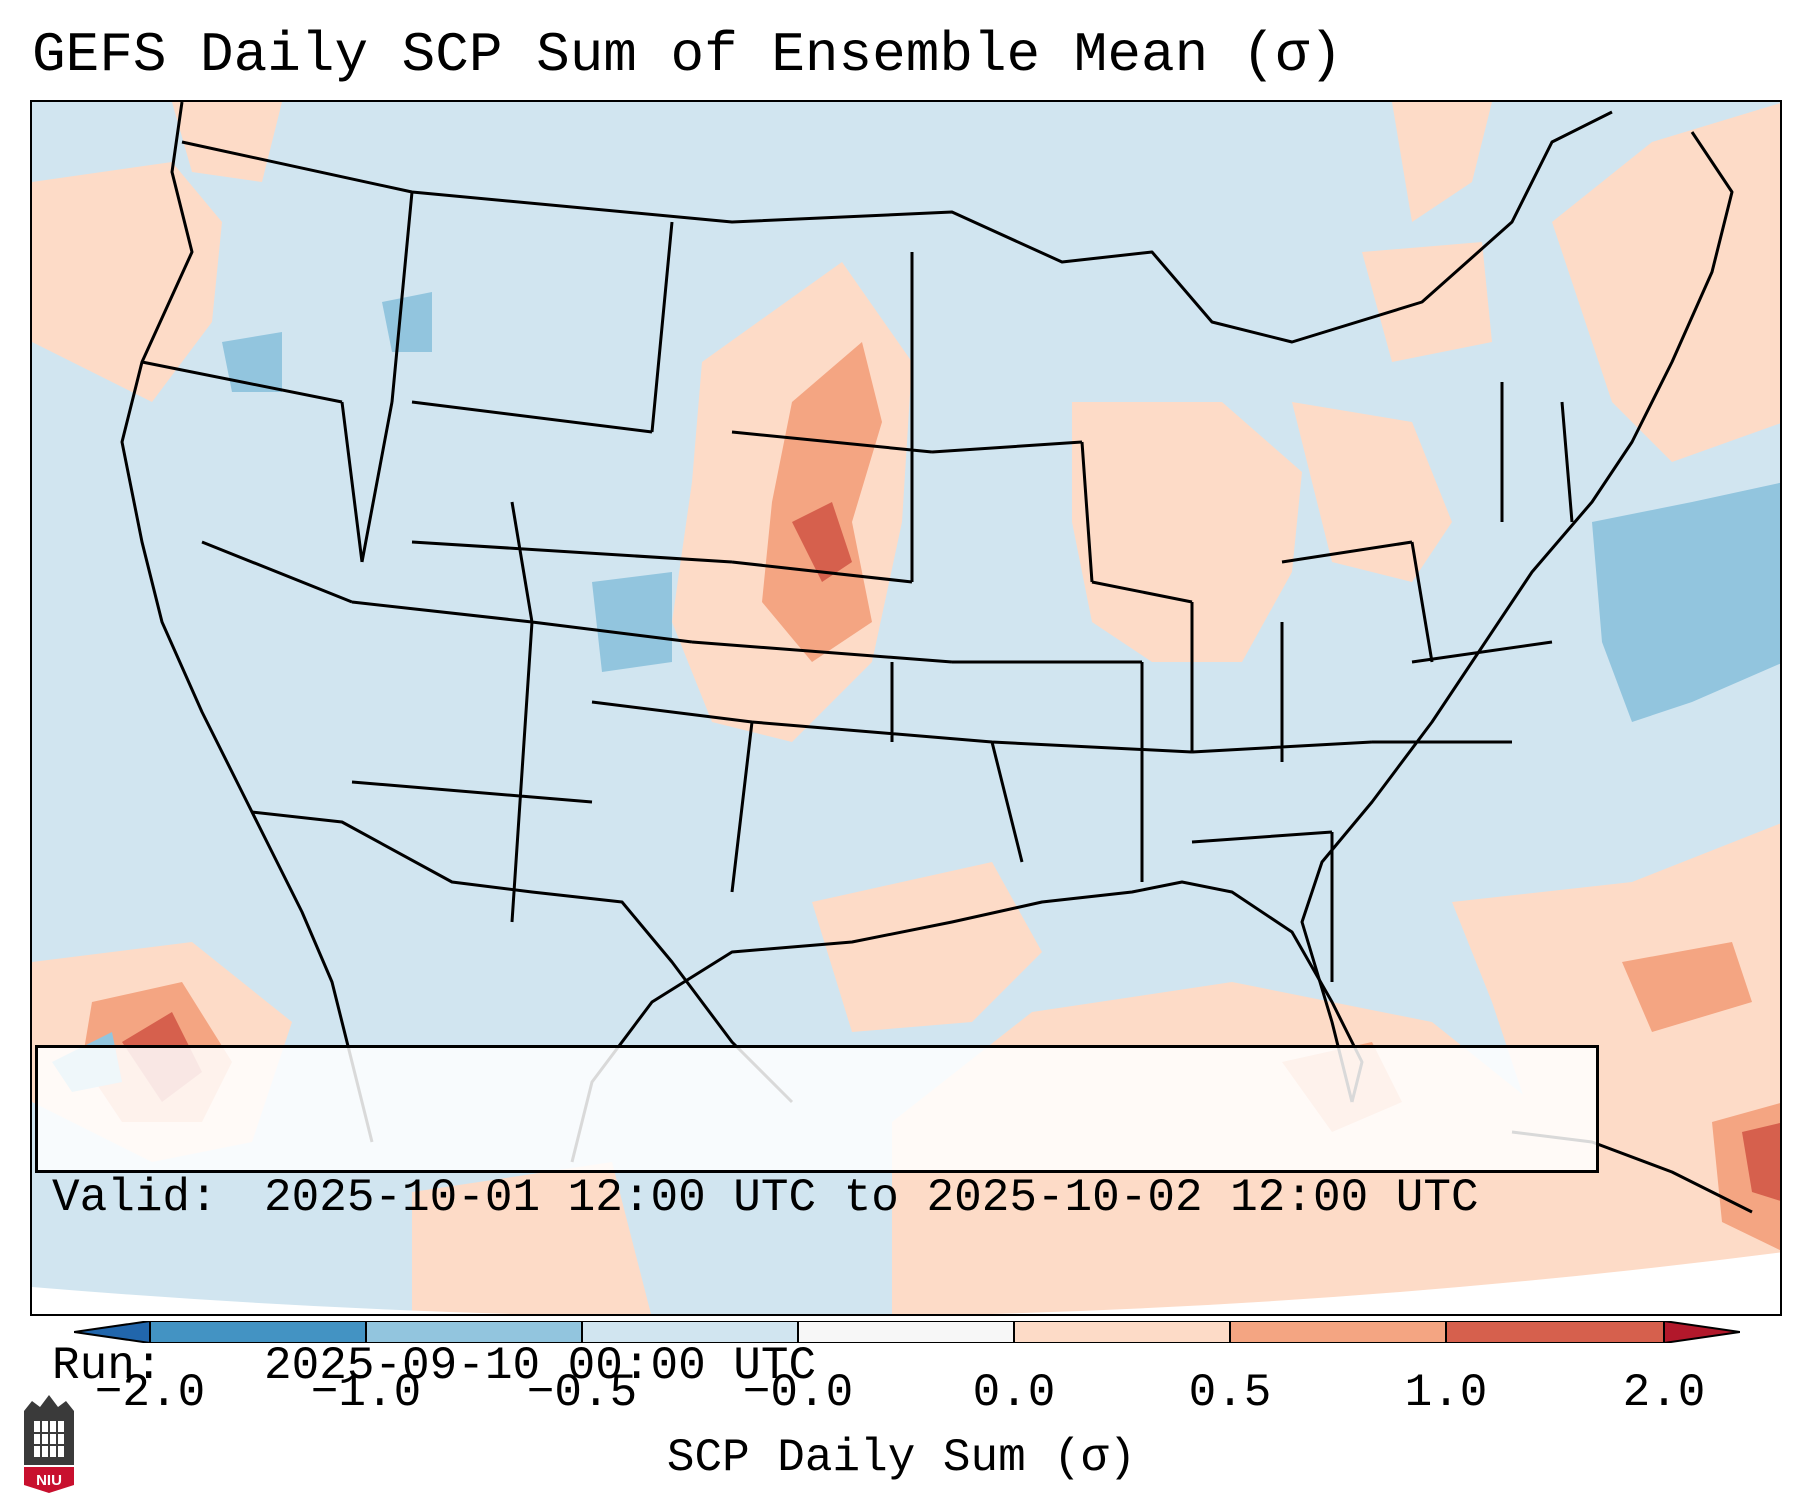  I want to click on valid-label: Valid:, so click(135, 1198).